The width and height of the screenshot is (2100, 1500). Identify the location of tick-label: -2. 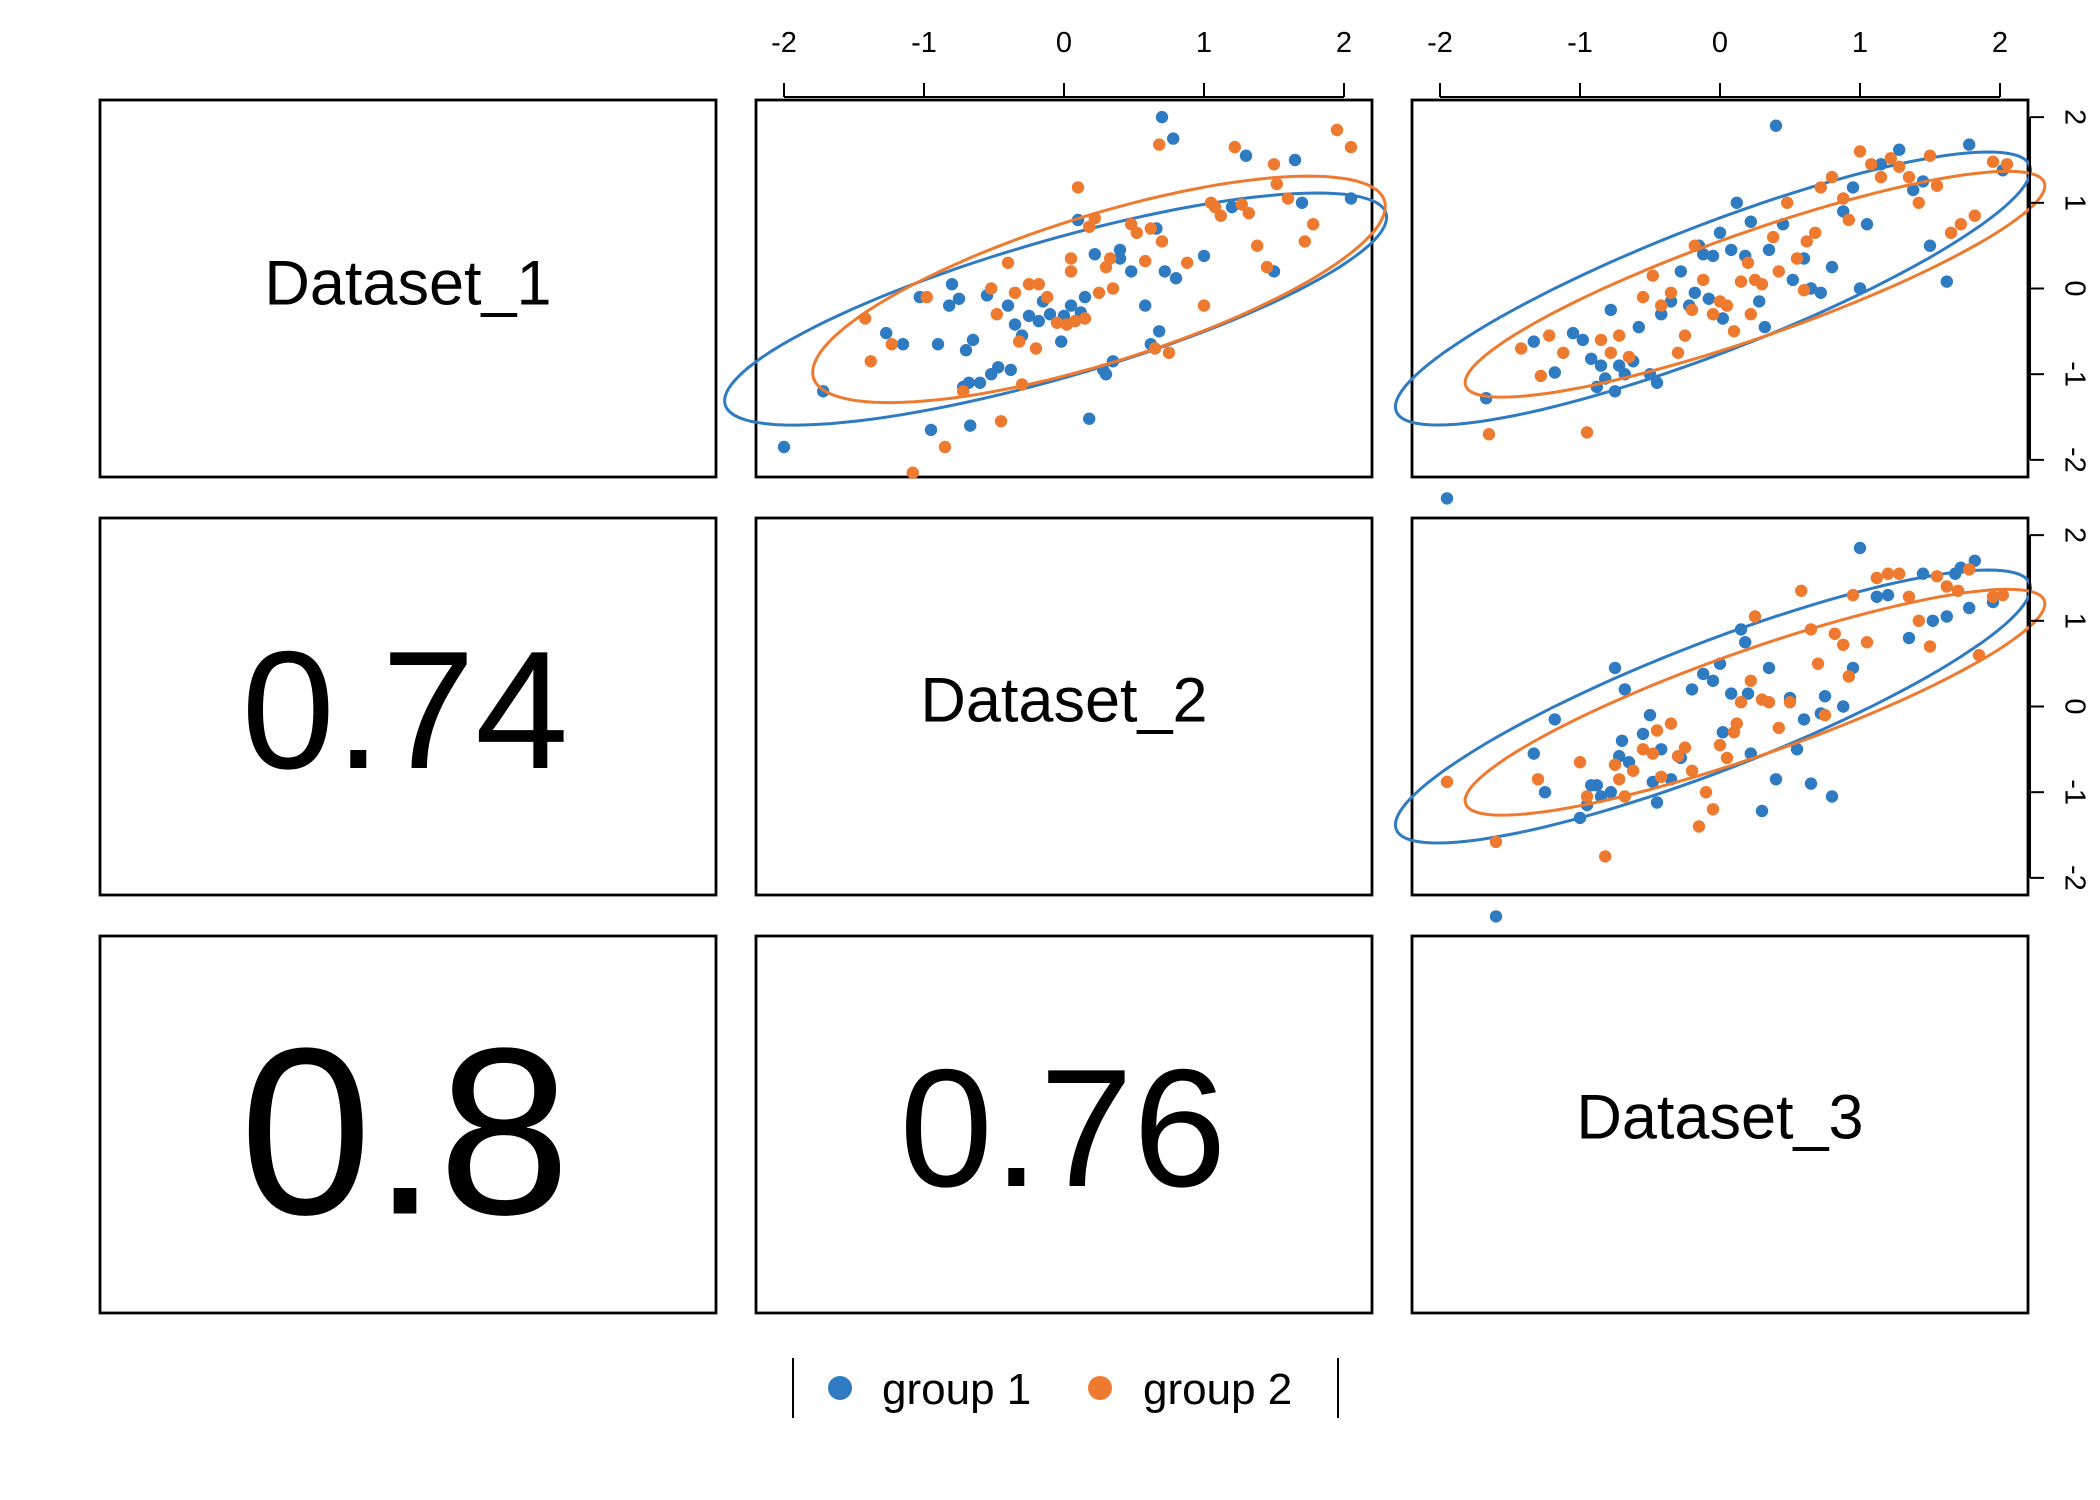
(784, 43).